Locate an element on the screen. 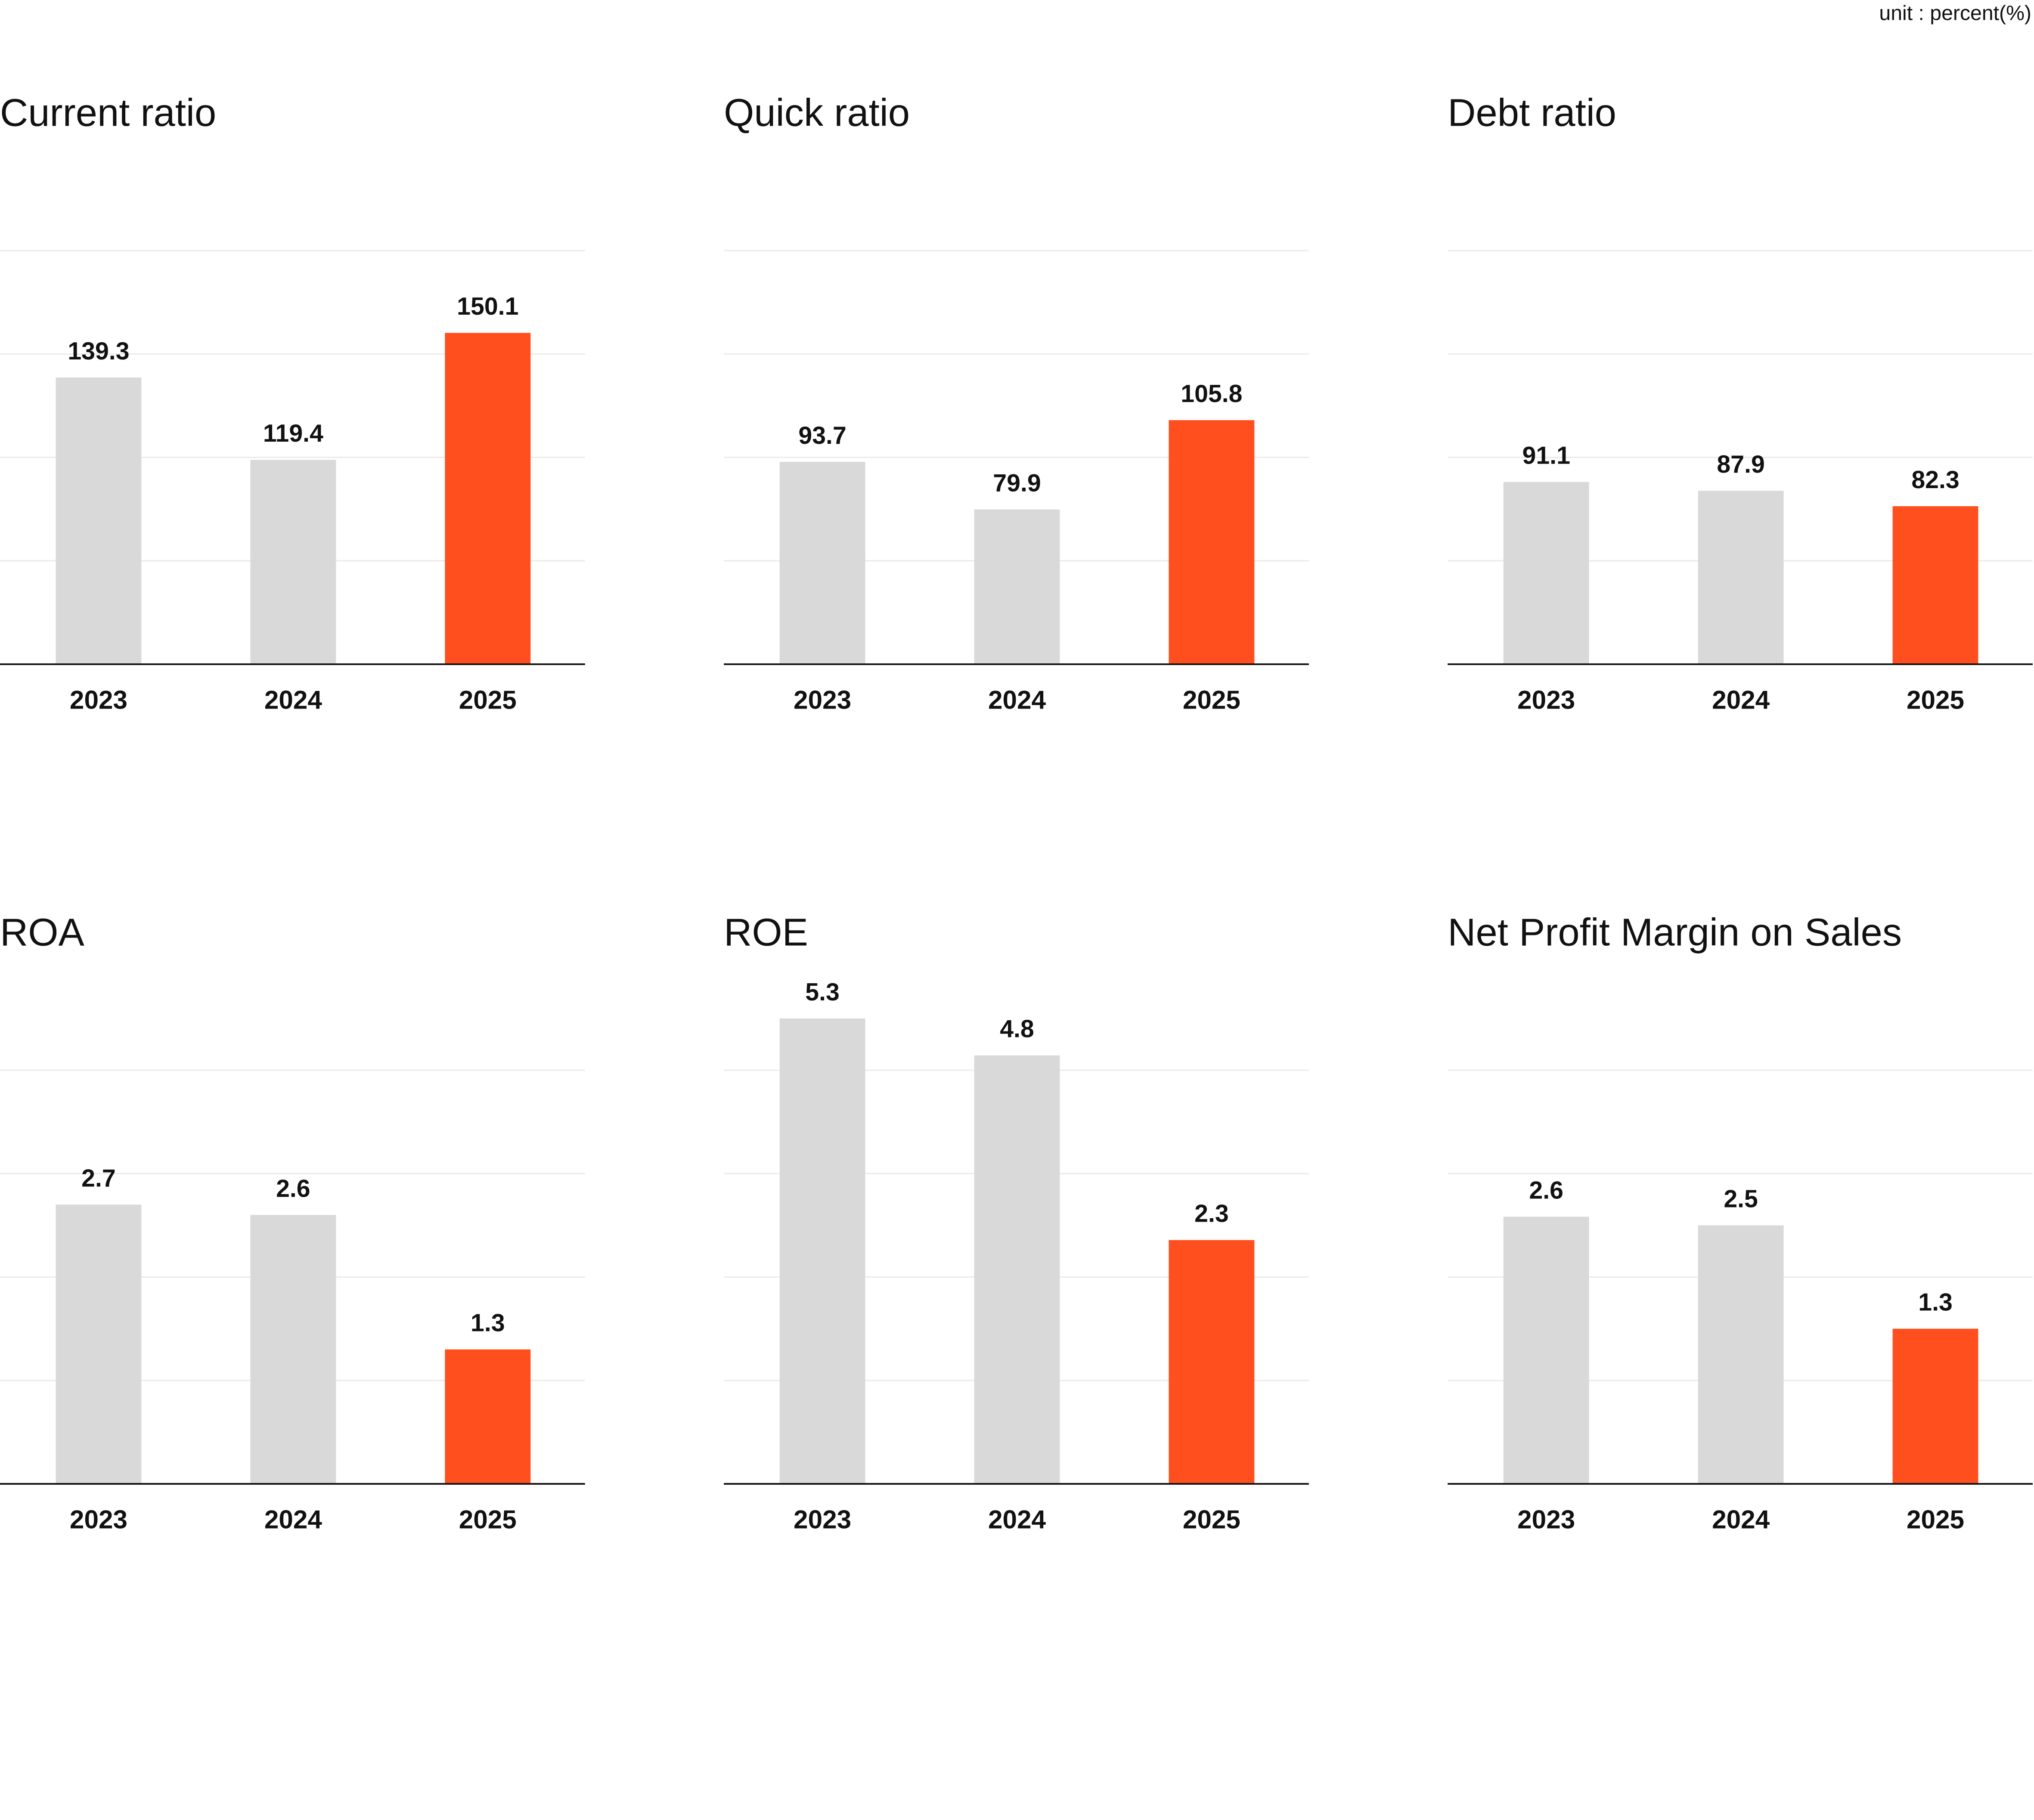  chart-panel: Debt ratio 91.1 2023 87.9 2024 82.3 2025 is located at coordinates (1740, 403).